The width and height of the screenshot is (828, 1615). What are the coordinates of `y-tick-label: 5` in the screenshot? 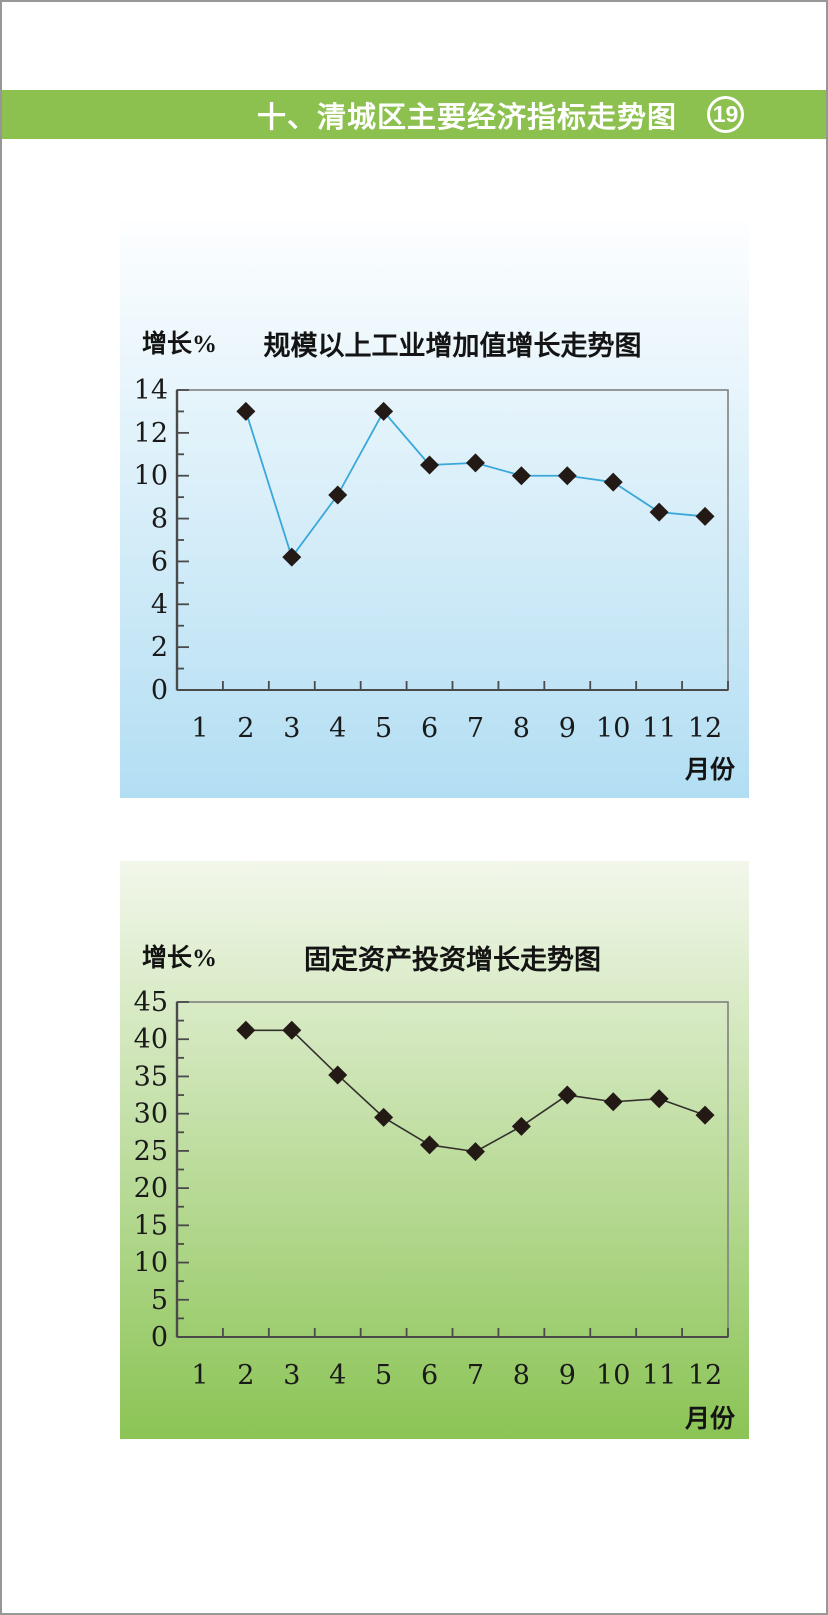 It's located at (159, 1300).